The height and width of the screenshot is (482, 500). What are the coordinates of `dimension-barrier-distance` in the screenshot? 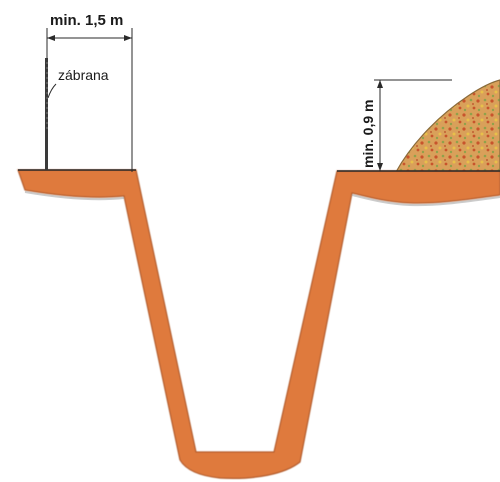 It's located at (89, 100).